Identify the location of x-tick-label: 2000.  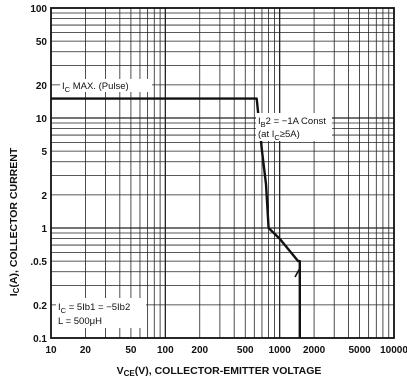
(314, 350).